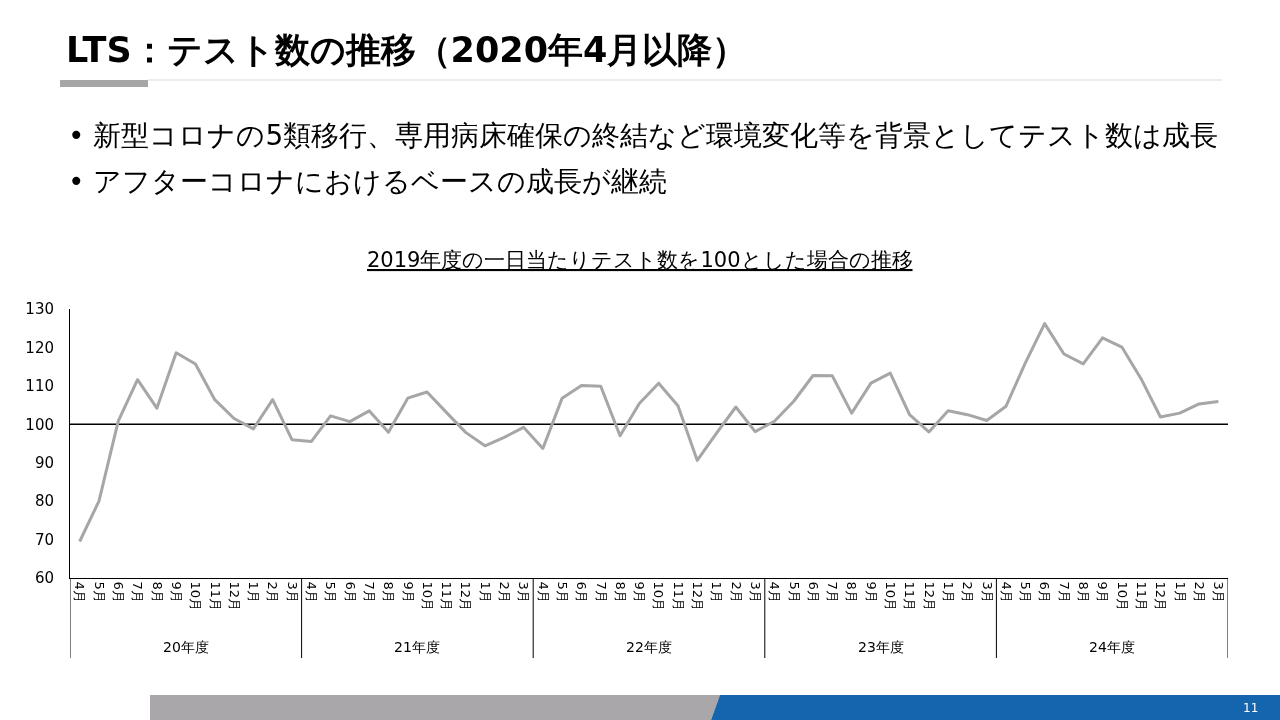  Describe the element at coordinates (44, 501) in the screenshot. I see `y-tick-label: 80` at that location.